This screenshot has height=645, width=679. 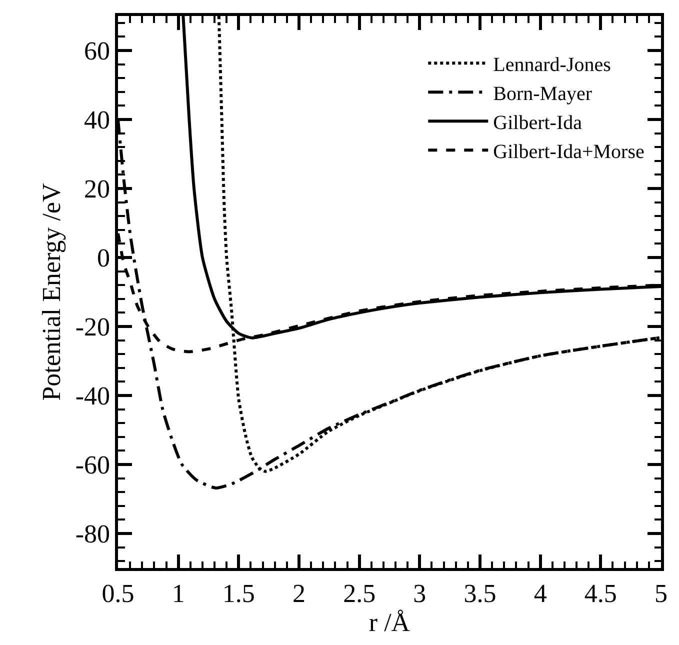 What do you see at coordinates (389, 622) in the screenshot?
I see `x-axis-title: r /Å` at bounding box center [389, 622].